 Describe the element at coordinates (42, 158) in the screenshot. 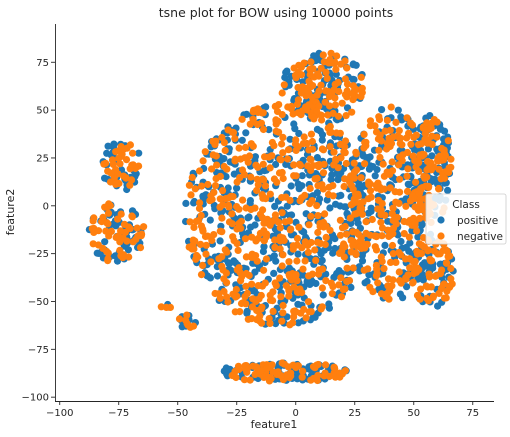

I see `y-tick-label: 25` at that location.